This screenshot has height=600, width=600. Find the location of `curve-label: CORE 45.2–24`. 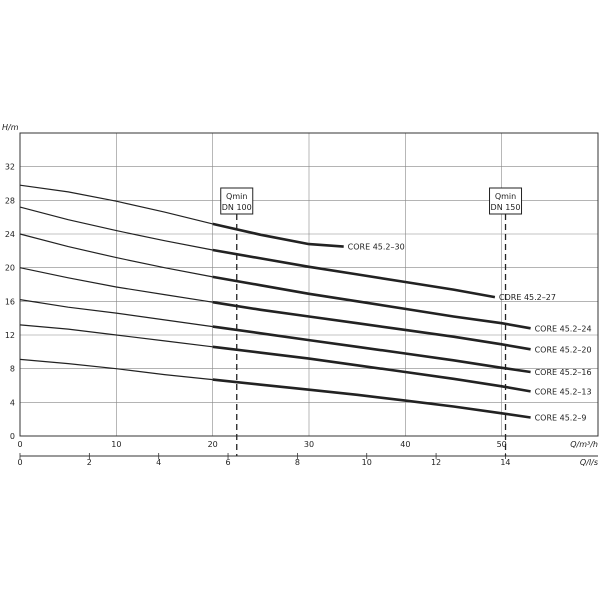

curve-label: CORE 45.2–24 is located at coordinates (563, 328).